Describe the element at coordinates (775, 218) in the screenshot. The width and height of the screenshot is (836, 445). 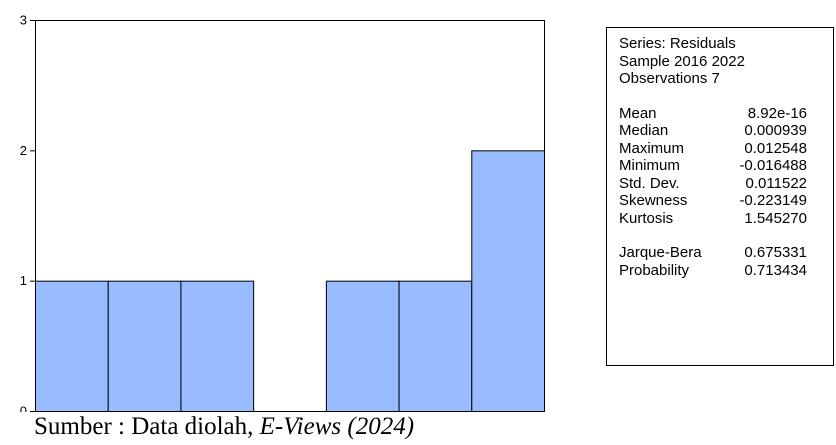
I see `stat-value: 1.545270` at that location.